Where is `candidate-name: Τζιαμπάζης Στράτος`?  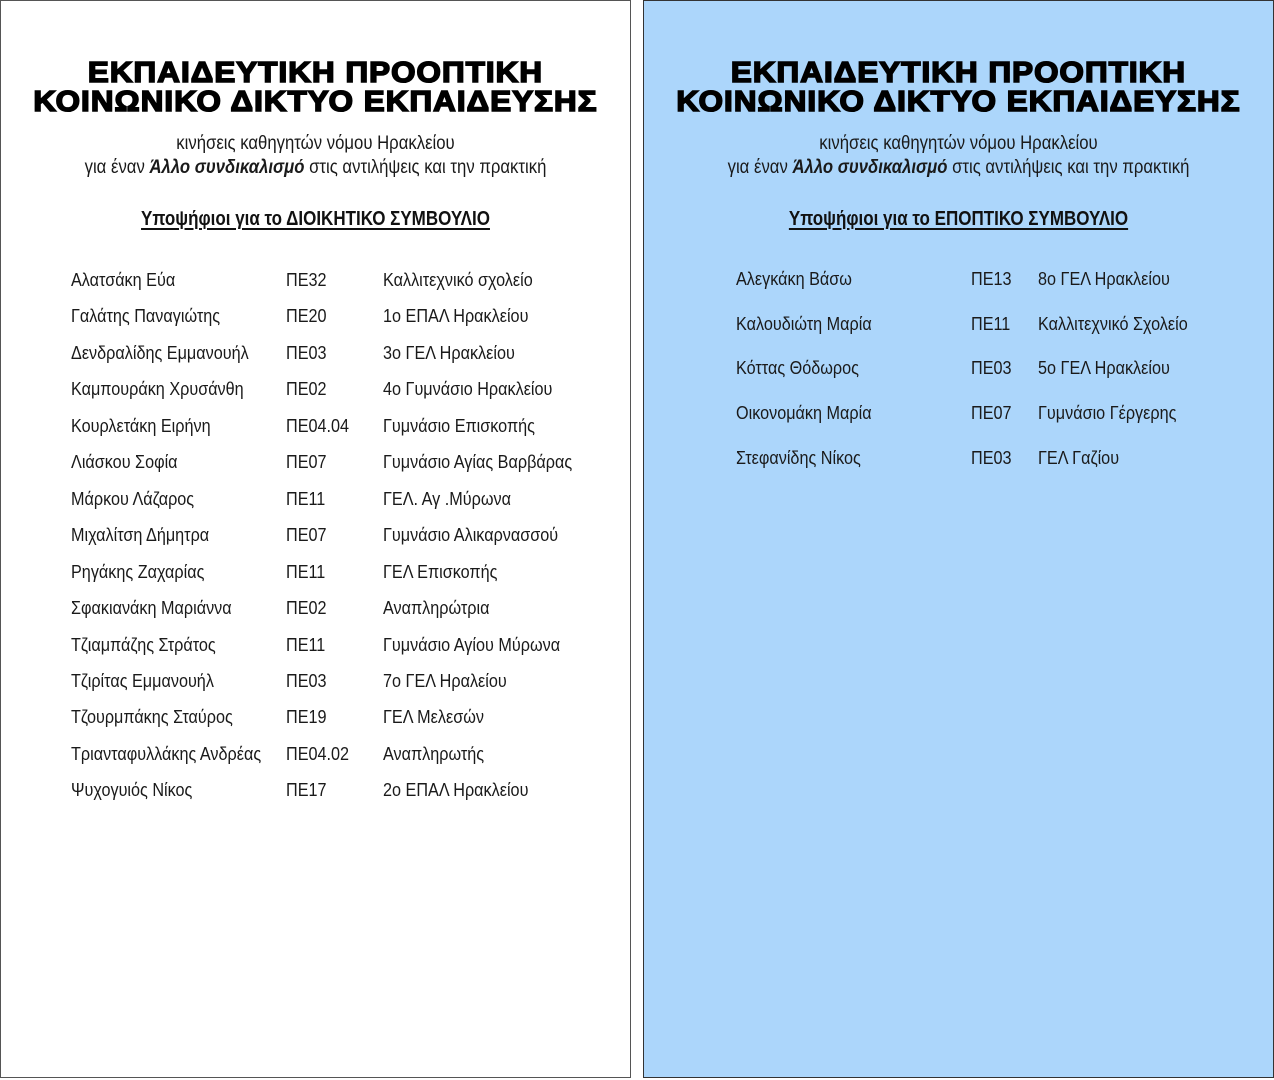
candidate-name: Τζιαμπάζης Στράτος is located at coordinates (143, 644).